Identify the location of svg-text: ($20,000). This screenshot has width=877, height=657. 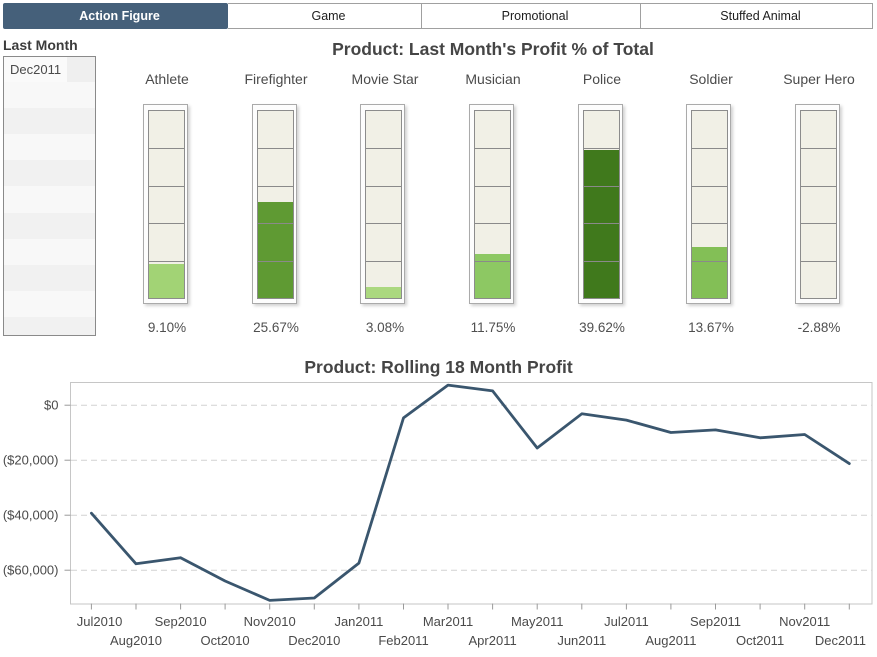
(31, 460).